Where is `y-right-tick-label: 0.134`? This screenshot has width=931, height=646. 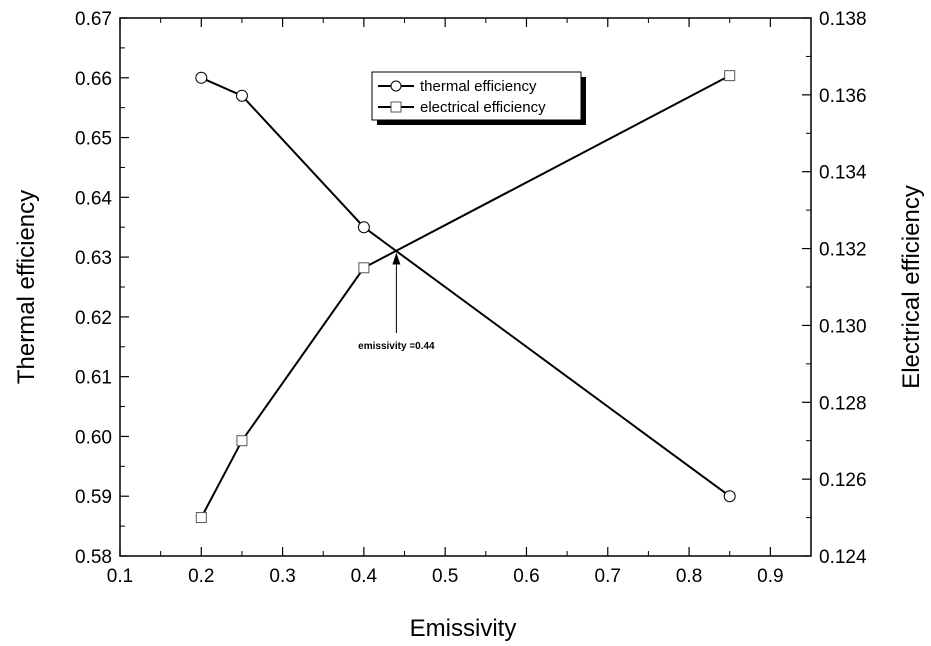 y-right-tick-label: 0.134 is located at coordinates (843, 173).